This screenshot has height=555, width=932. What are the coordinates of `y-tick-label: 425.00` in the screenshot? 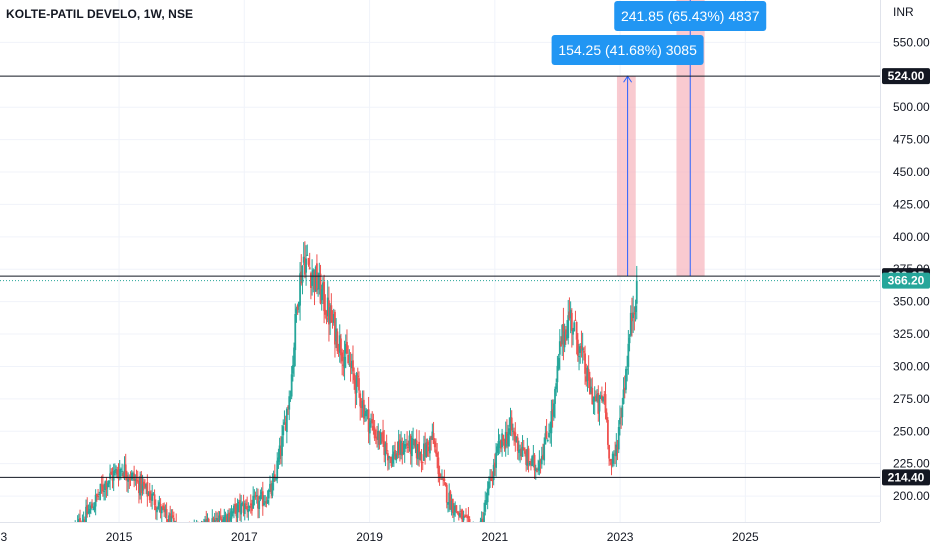 It's located at (911, 204).